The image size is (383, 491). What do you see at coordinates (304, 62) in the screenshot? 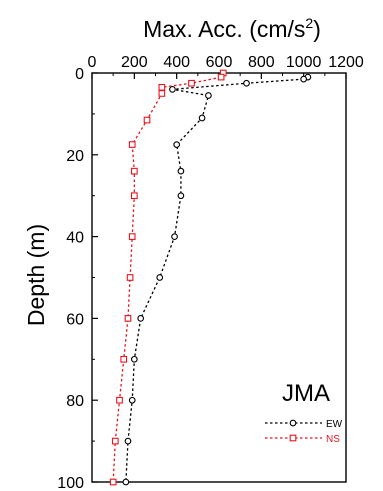
I see `x-tick-label: 1000` at bounding box center [304, 62].